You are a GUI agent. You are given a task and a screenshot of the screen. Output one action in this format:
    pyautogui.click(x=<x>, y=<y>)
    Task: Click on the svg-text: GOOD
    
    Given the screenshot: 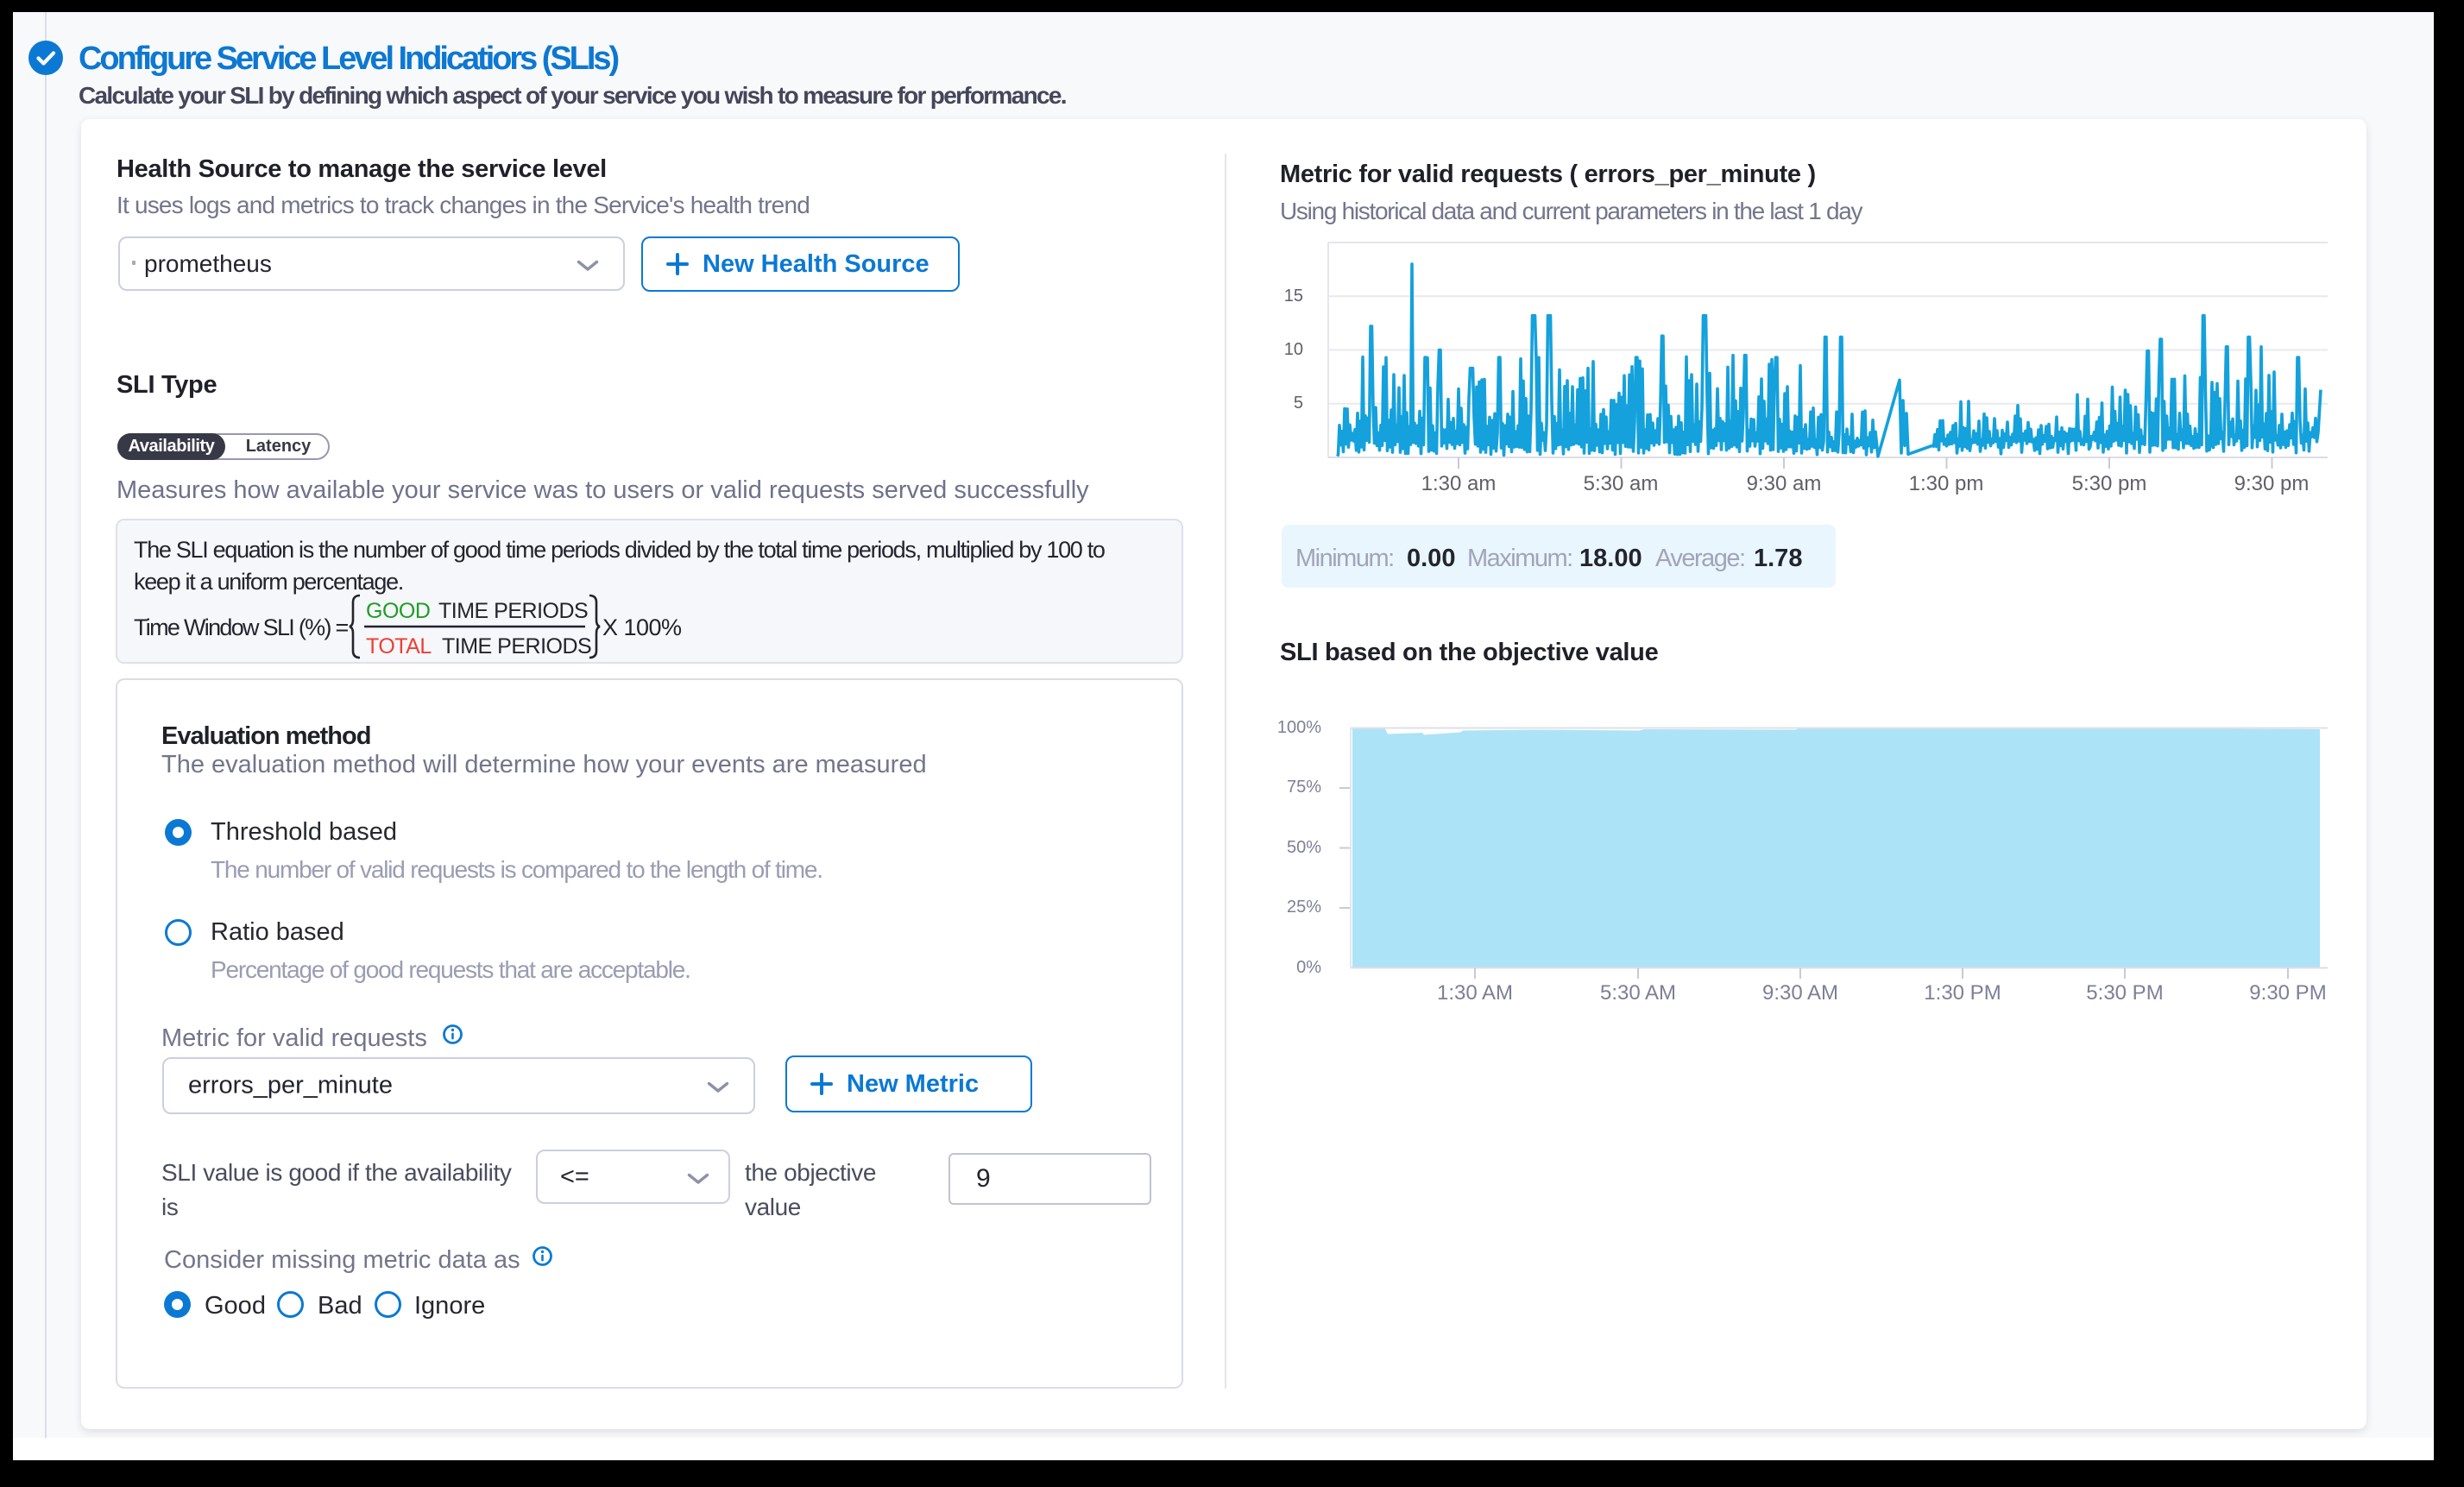 What is the action you would take?
    pyautogui.click(x=398, y=611)
    